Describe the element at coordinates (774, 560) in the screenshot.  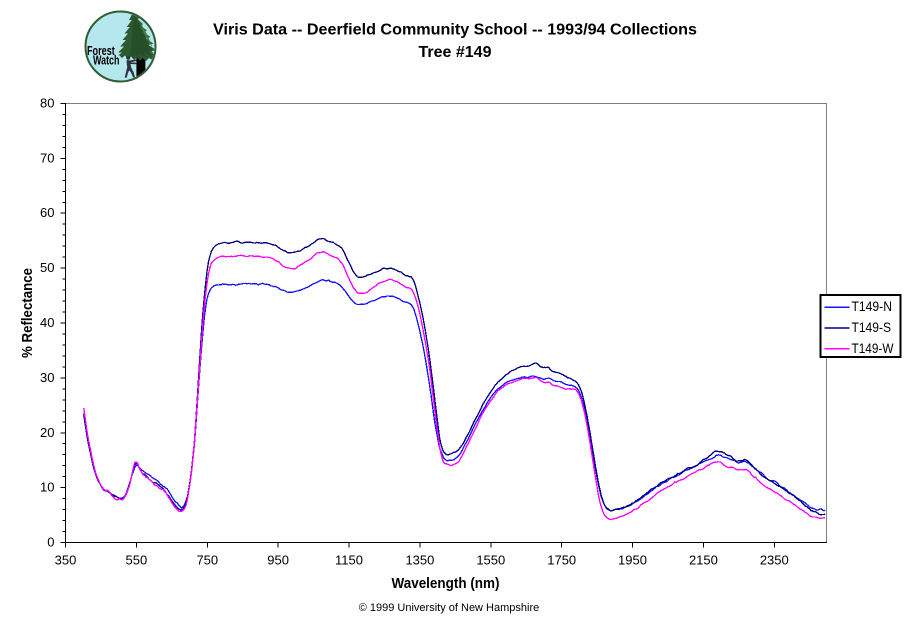
I see `svg-text: 2350` at that location.